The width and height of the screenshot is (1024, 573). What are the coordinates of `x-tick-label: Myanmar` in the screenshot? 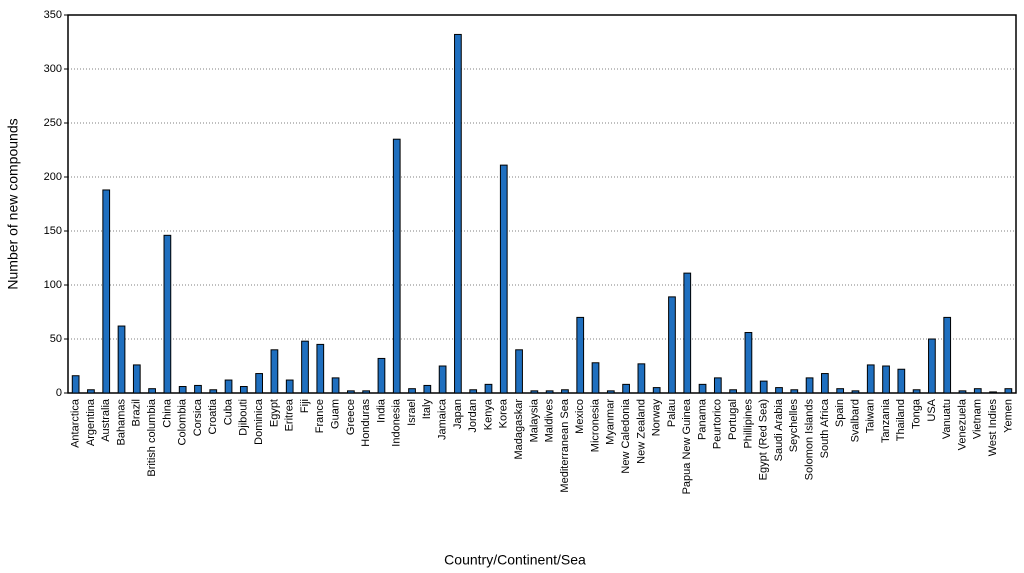 It's located at (611, 422).